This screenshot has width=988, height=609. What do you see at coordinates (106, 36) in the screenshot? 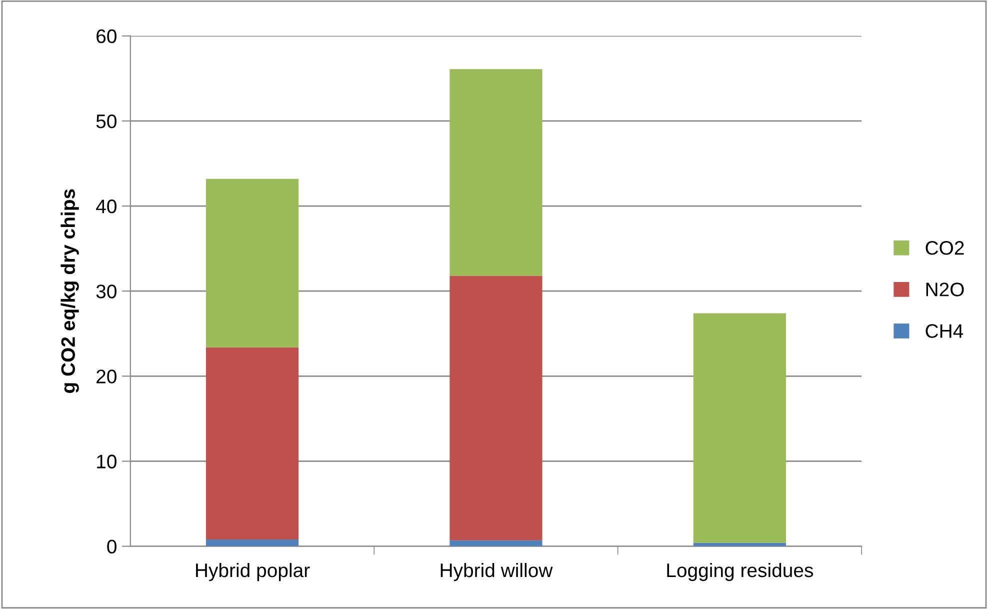
I see `y-tick-label: 60` at bounding box center [106, 36].